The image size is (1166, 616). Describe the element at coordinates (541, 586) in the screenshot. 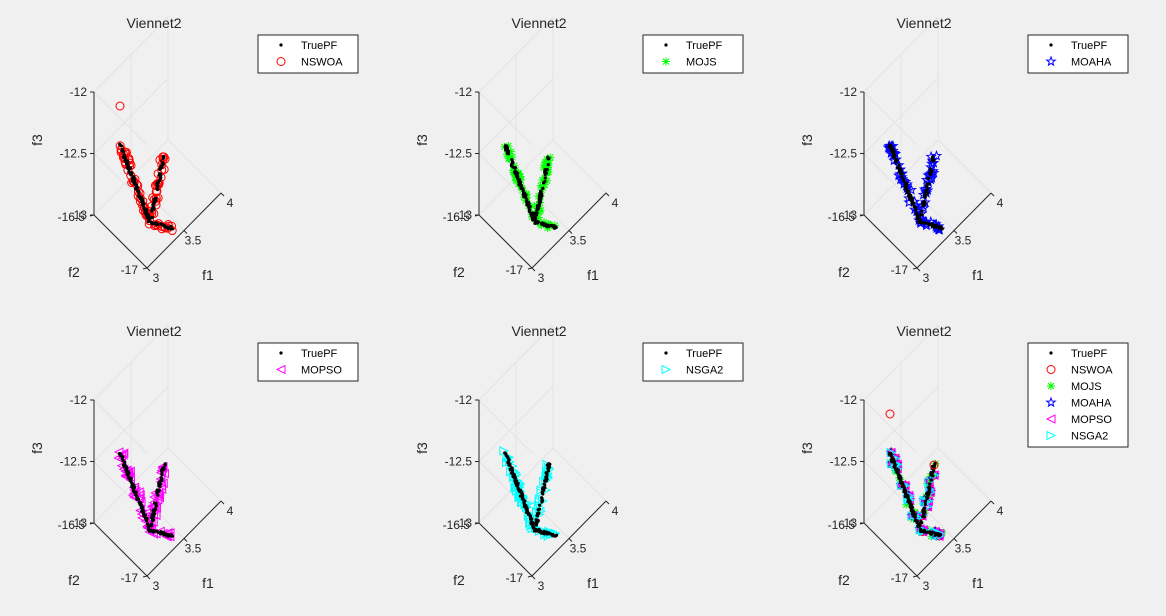

I see `x-tick-label: 3` at that location.